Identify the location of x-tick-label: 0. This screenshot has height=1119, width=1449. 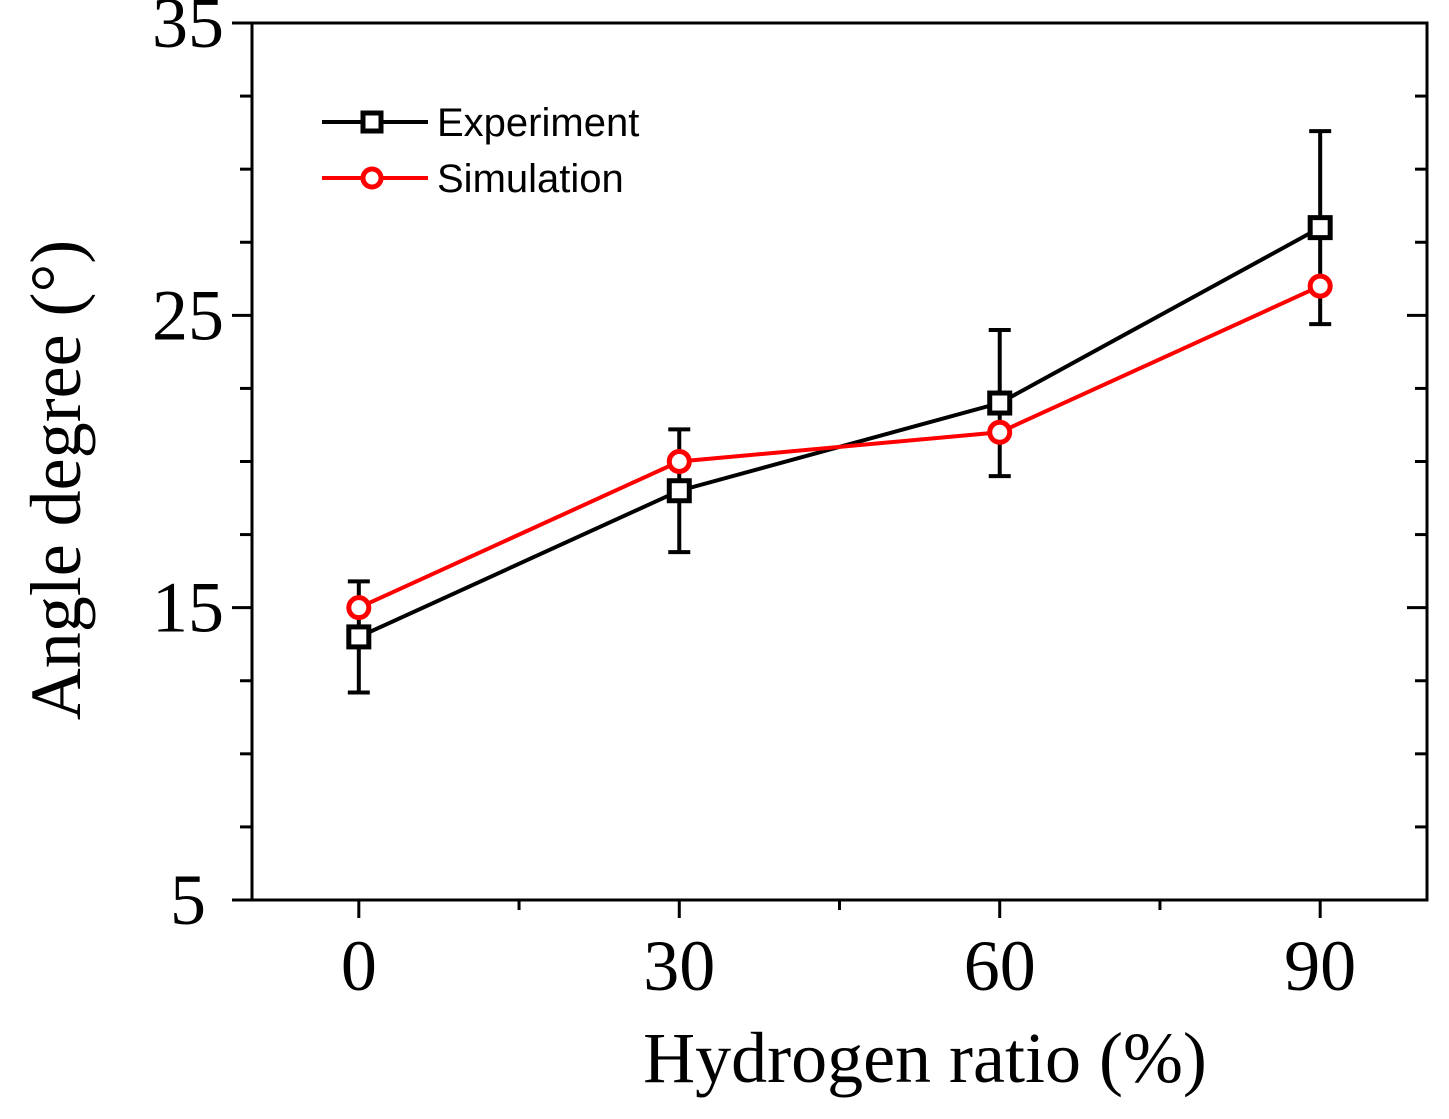
(359, 966).